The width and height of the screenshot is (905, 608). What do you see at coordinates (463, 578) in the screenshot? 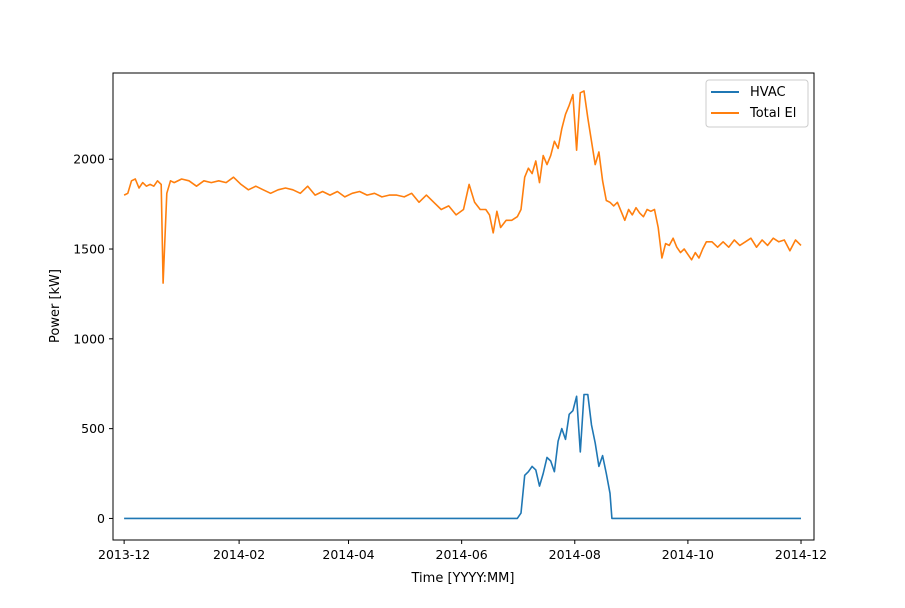
I see `x-axis-label: Time [YYYY:MM]` at bounding box center [463, 578].